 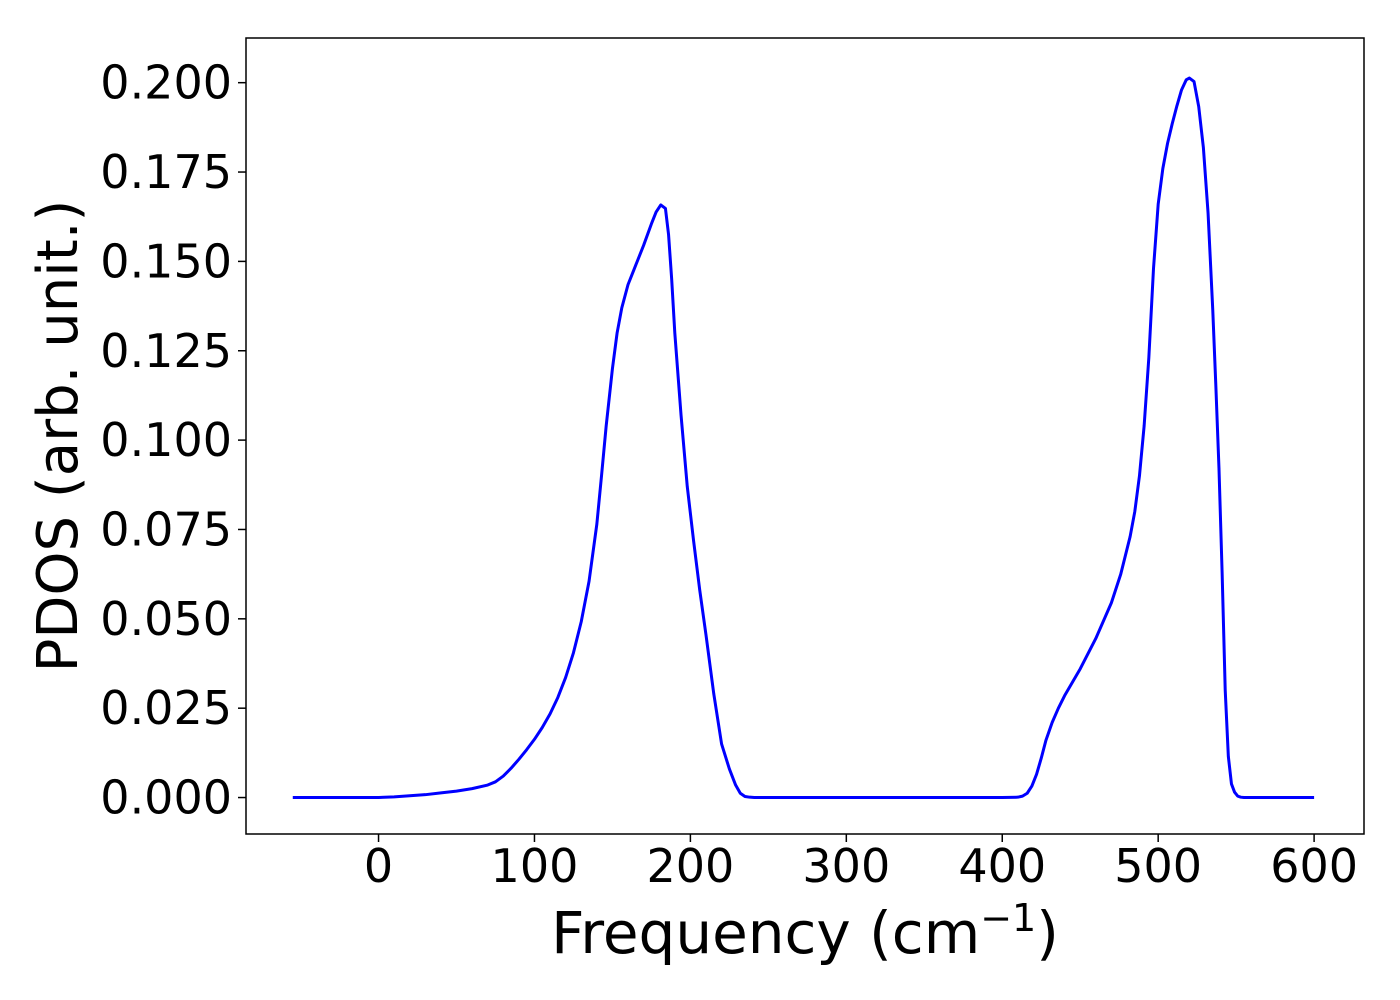 What do you see at coordinates (166, 83) in the screenshot?
I see `y-tick-label: 0.200` at bounding box center [166, 83].